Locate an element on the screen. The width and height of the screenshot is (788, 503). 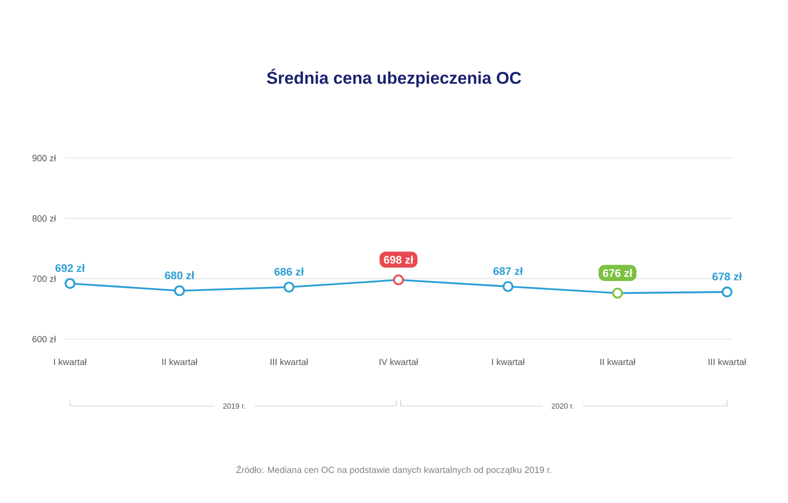
data-label: 698 zł is located at coordinates (399, 260).